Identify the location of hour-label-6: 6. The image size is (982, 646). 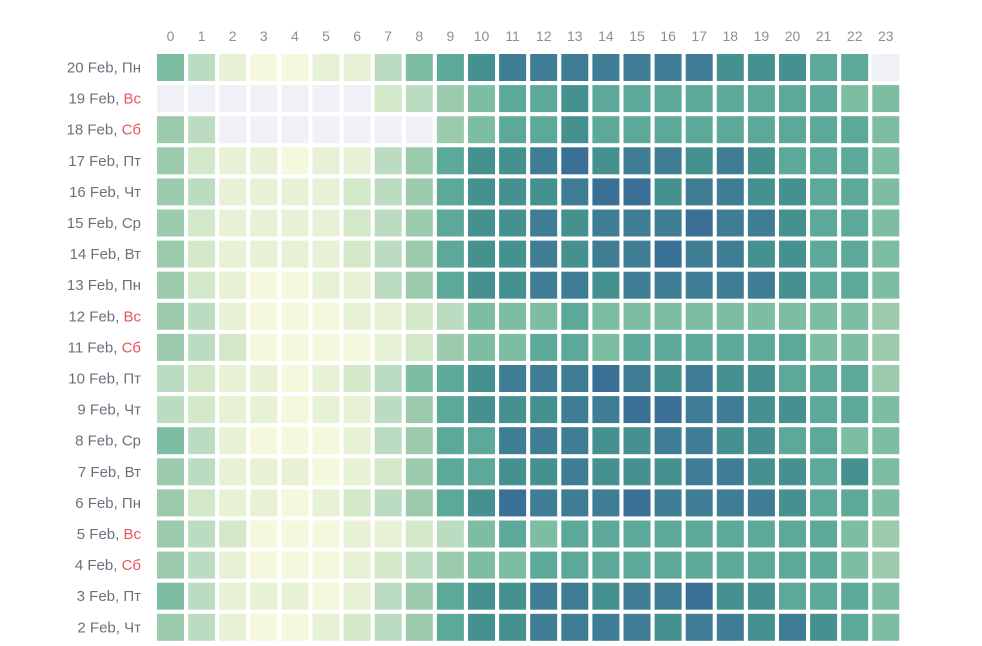
(357, 36).